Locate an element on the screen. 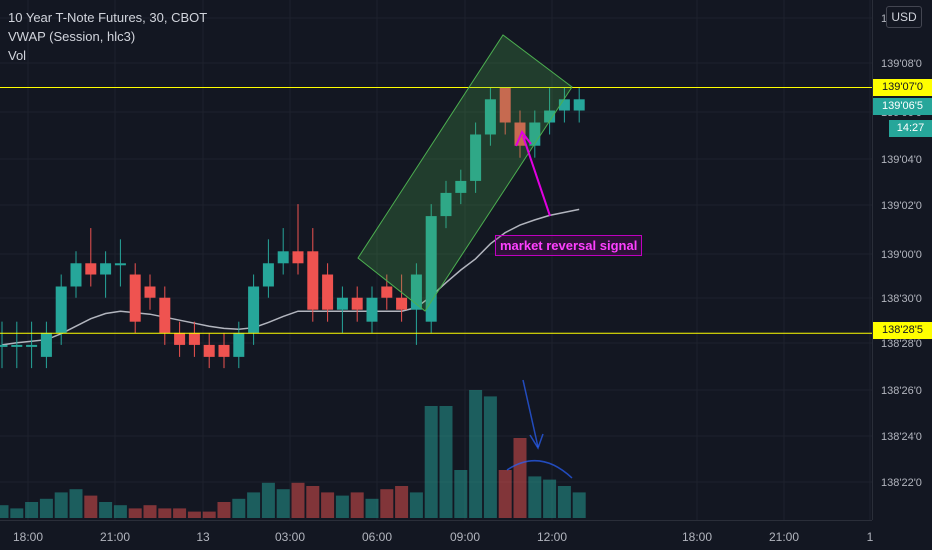 Image resolution: width=932 pixels, height=550 pixels. time-tick-label: 13 is located at coordinates (203, 537).